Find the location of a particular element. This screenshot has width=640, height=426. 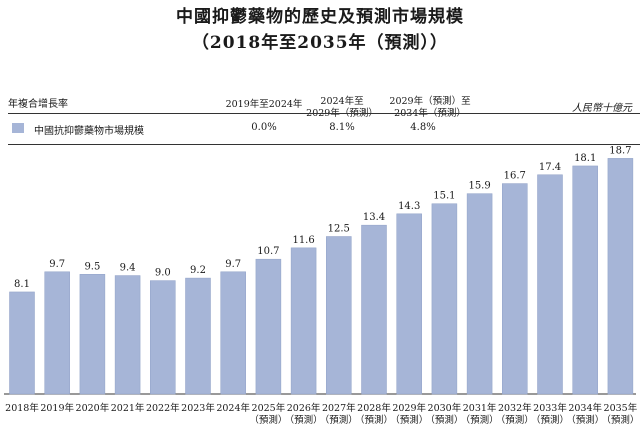

data-label-2022年: 9.0 is located at coordinates (163, 273).